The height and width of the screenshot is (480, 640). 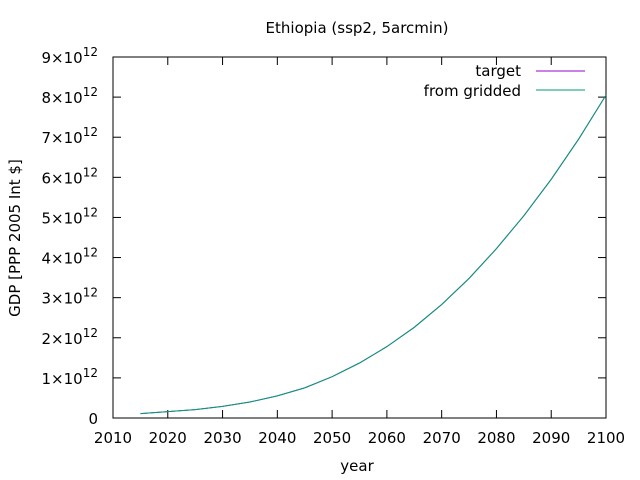 What do you see at coordinates (70, 56) in the screenshot?
I see `y-tick-label: 9×10¹²` at bounding box center [70, 56].